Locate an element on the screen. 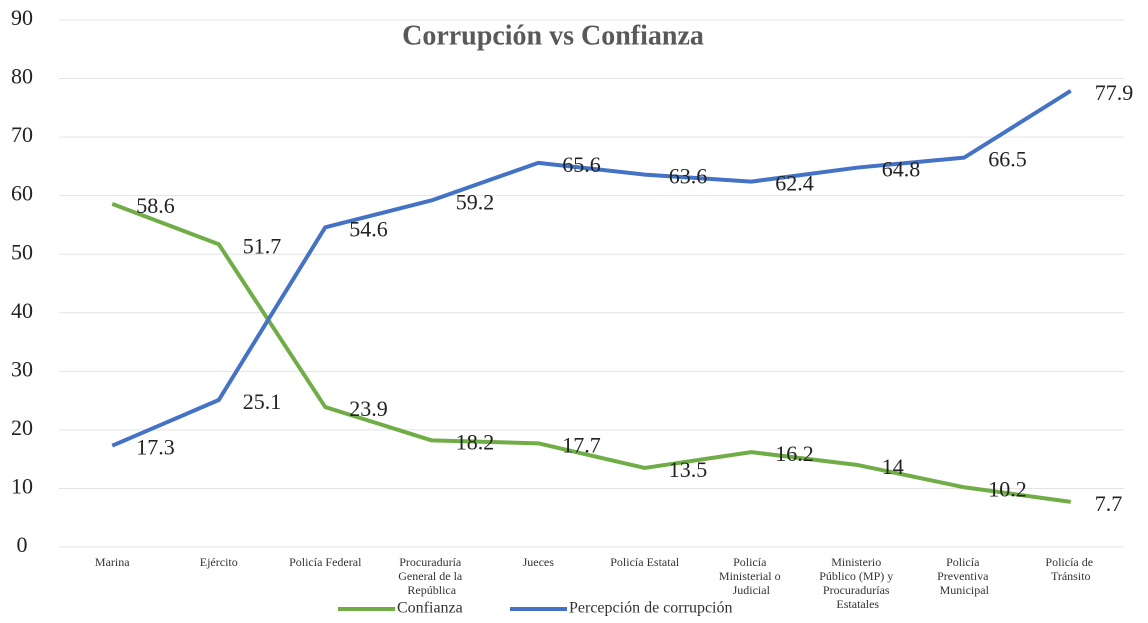 This screenshot has height=623, width=1148. data-label: 17.3 is located at coordinates (155, 447).